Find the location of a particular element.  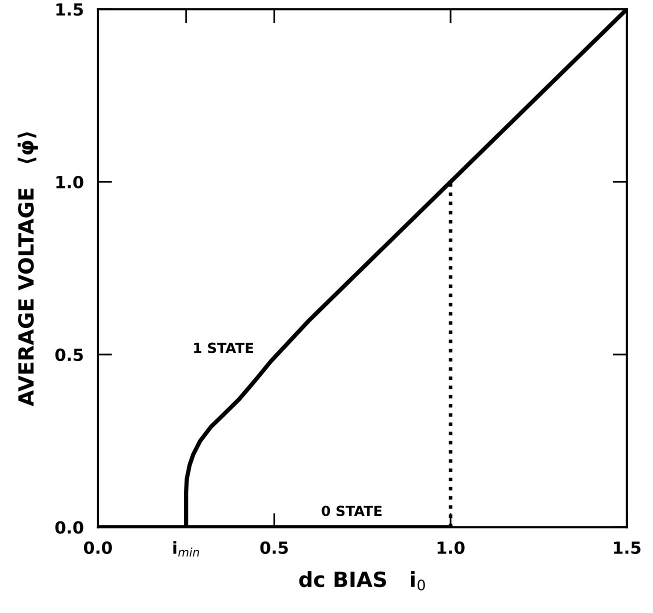

x-tick-label: i$_{min}$ is located at coordinates (186, 548).